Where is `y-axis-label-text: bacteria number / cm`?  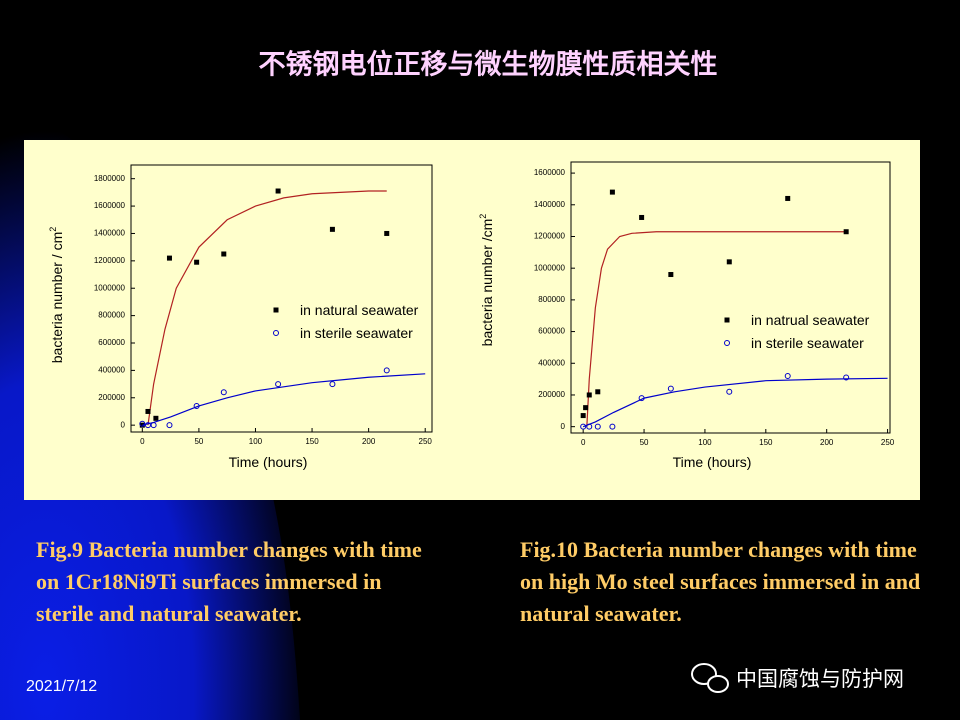 y-axis-label-text: bacteria number / cm is located at coordinates (57, 298).